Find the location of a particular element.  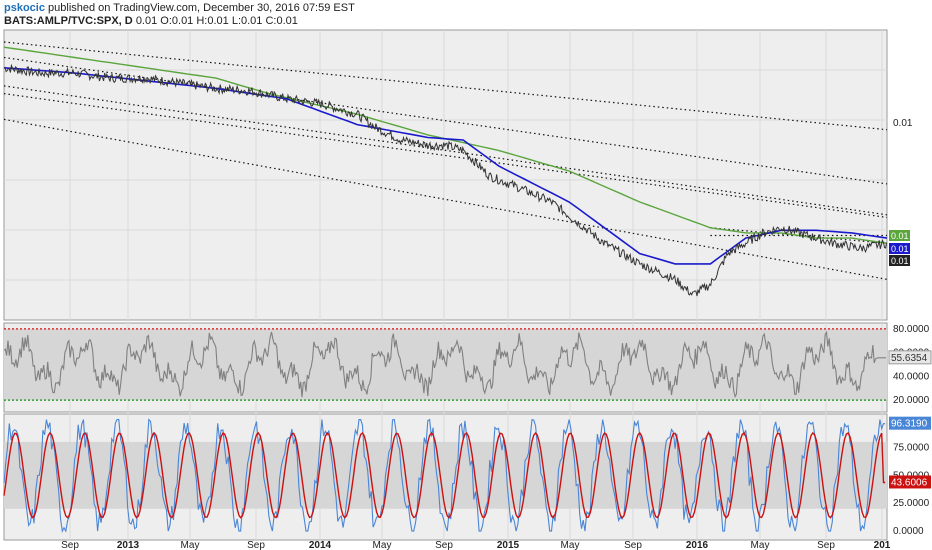

rsi-y-tick-label: 20.0000 is located at coordinates (911, 400).